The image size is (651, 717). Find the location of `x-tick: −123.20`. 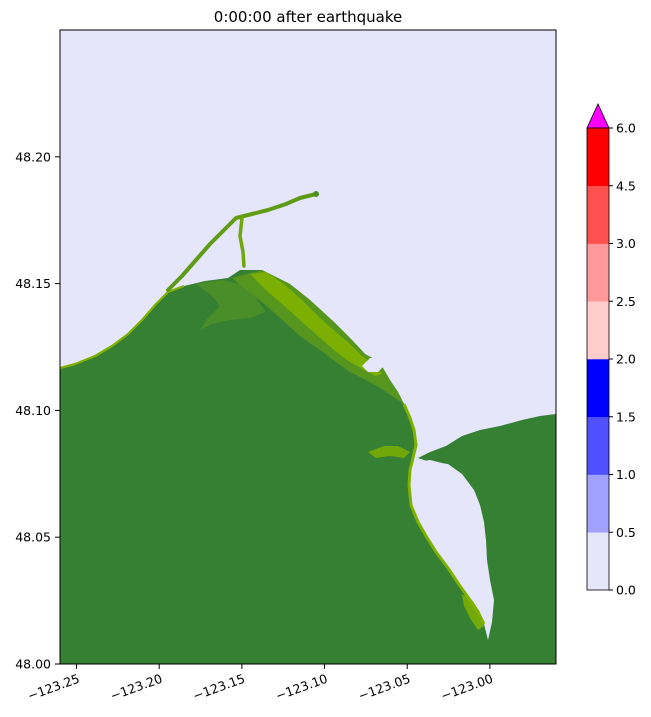

x-tick: −123.20 is located at coordinates (136, 683).